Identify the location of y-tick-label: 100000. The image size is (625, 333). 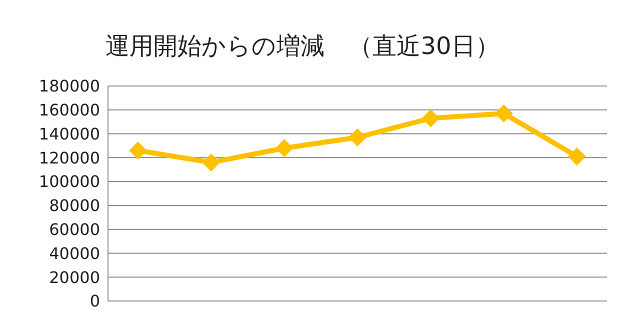
(69, 182).